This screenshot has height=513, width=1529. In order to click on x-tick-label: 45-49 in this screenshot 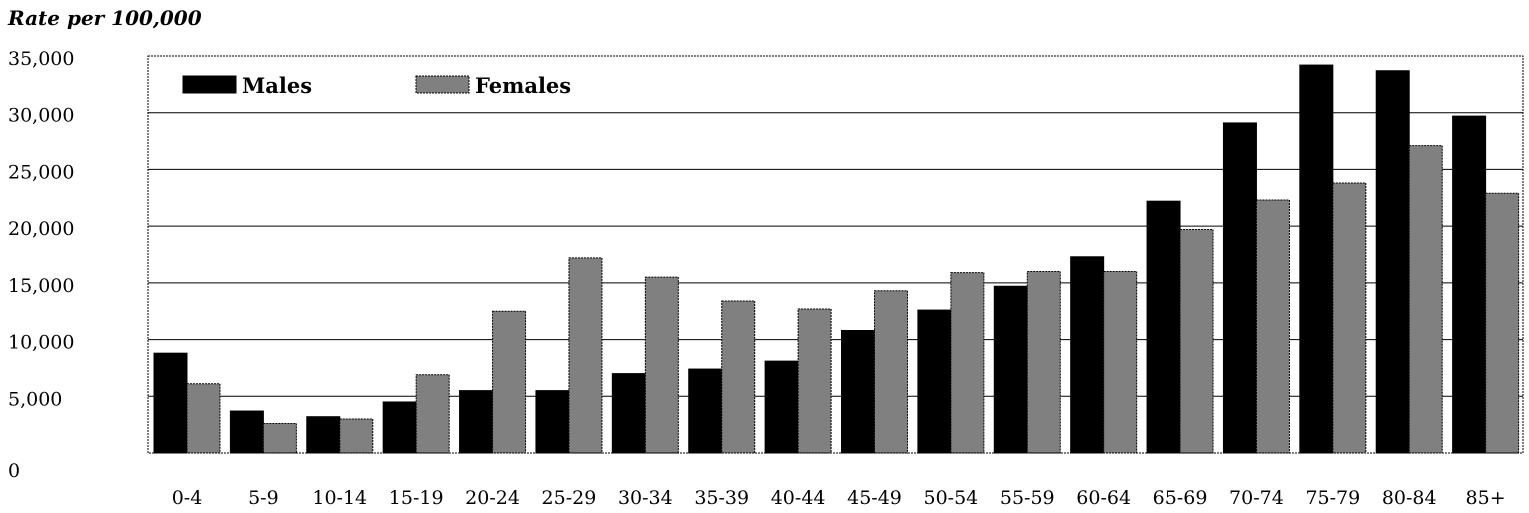, I will do `click(874, 498)`.